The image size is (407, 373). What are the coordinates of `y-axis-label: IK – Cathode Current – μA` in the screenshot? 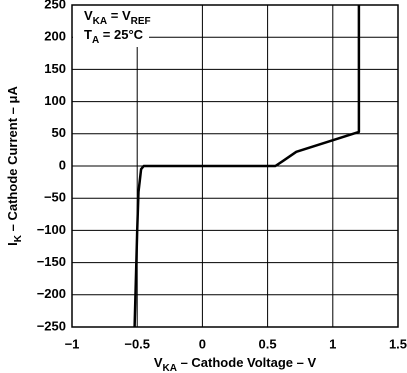 It's located at (14, 166).